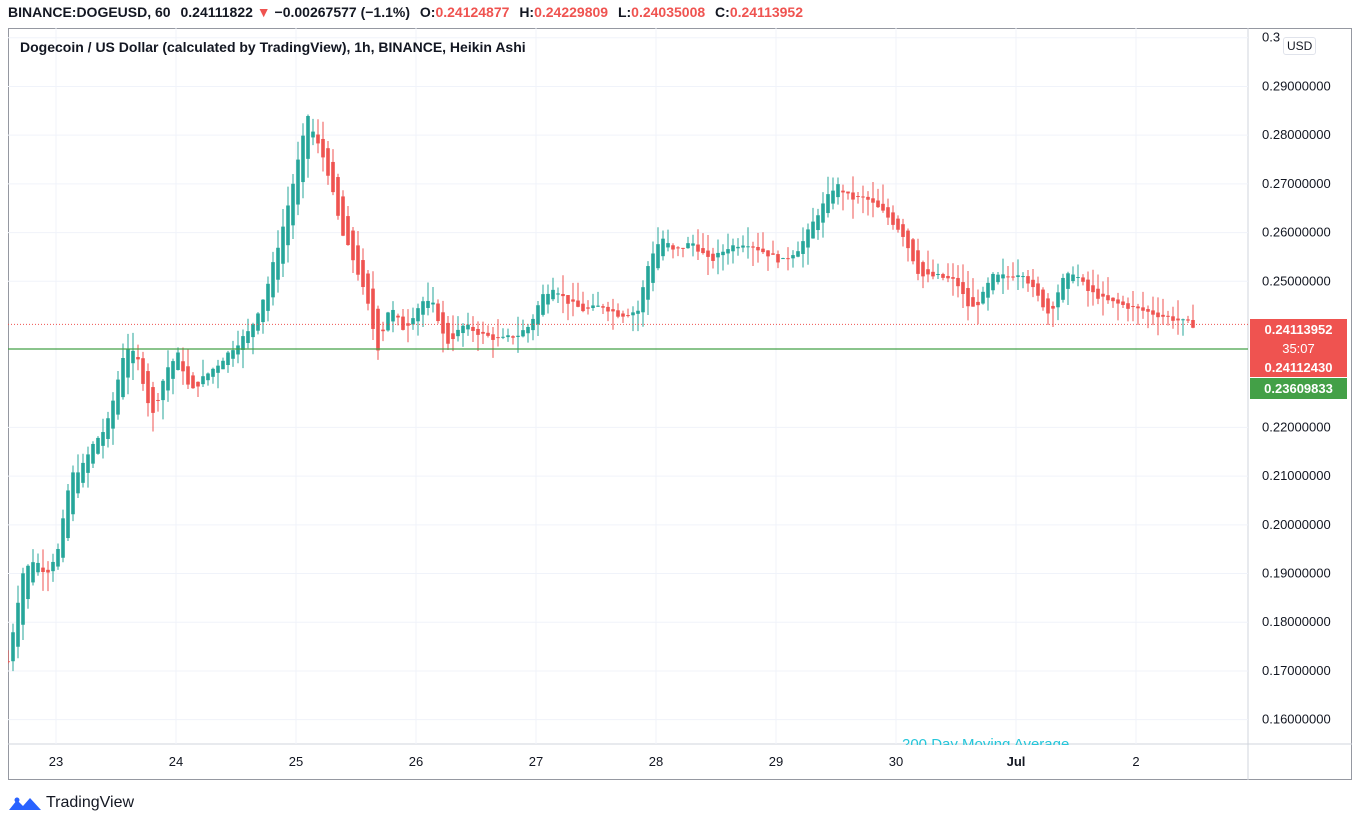  What do you see at coordinates (296, 761) in the screenshot?
I see `x-tick-label: 25` at bounding box center [296, 761].